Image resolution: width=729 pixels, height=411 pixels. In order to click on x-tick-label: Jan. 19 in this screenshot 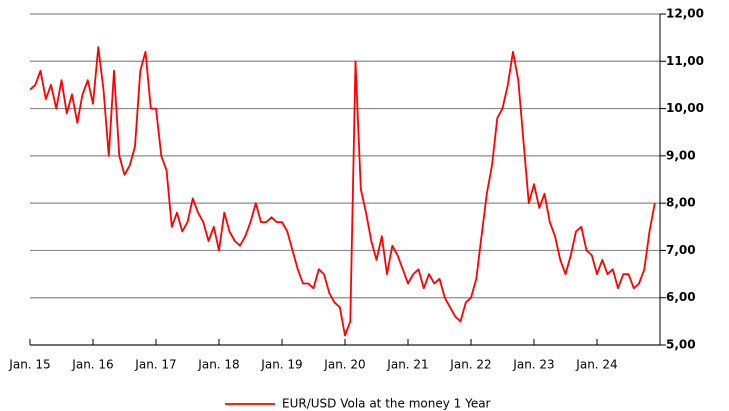, I will do `click(281, 365)`.